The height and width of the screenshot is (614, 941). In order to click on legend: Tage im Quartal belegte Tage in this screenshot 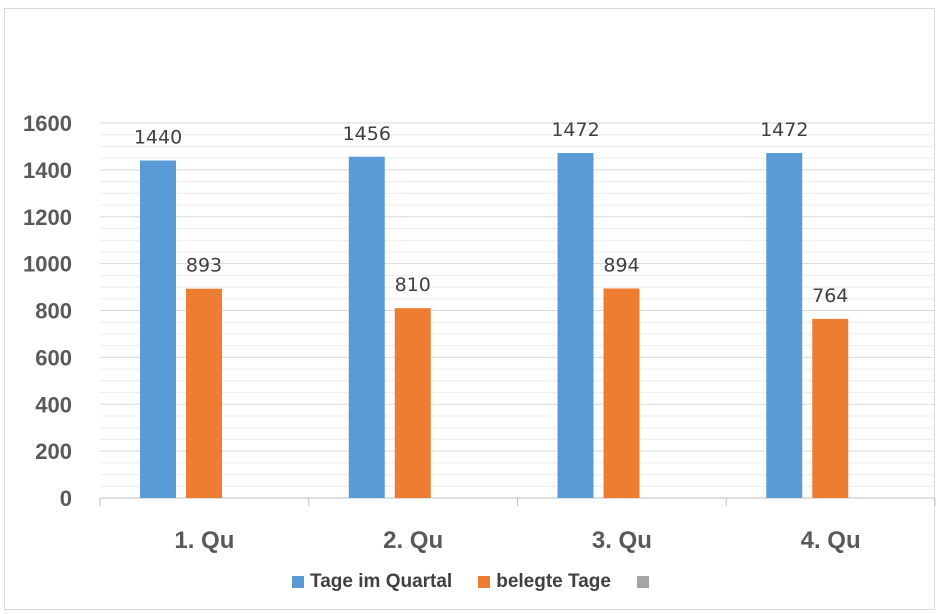, I will do `click(470, 582)`.